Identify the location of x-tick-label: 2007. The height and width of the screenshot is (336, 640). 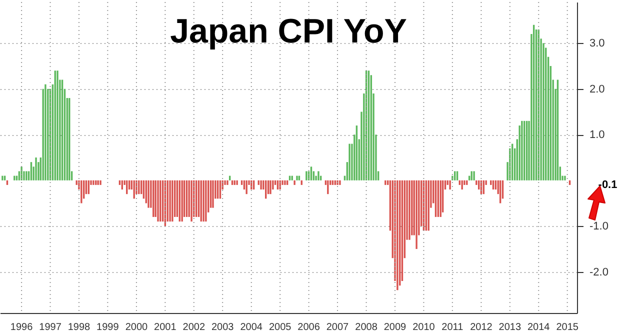
(338, 327).